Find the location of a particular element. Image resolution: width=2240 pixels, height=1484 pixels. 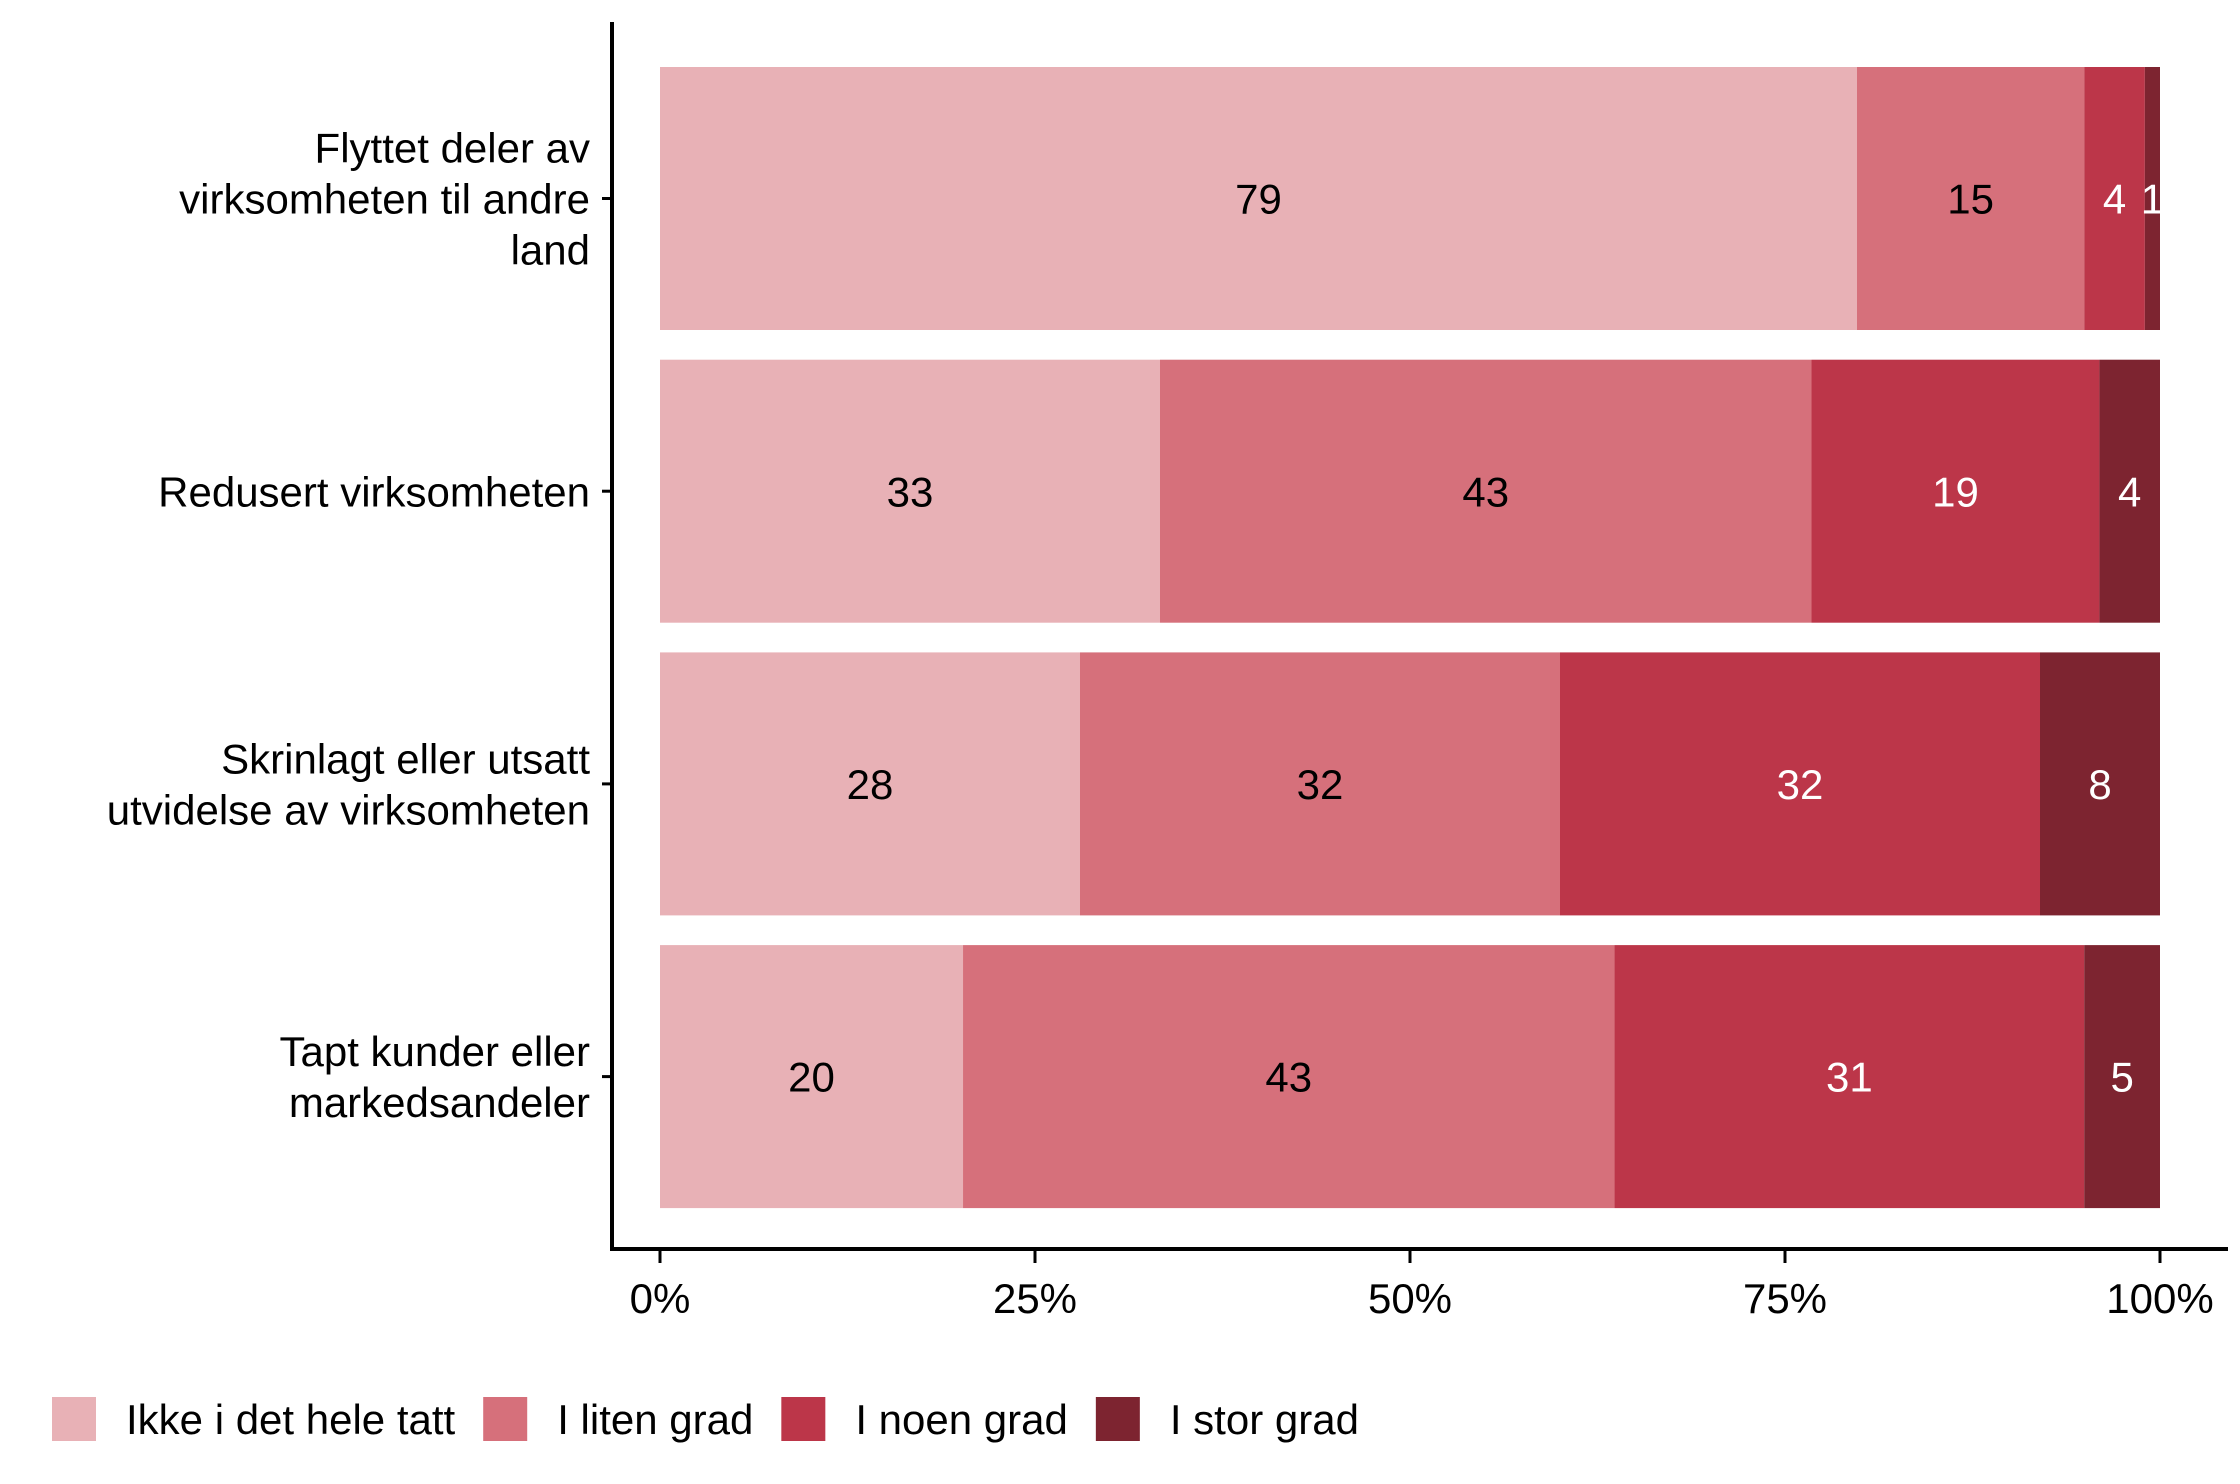

legend-label: I stor grad is located at coordinates (1264, 1419).